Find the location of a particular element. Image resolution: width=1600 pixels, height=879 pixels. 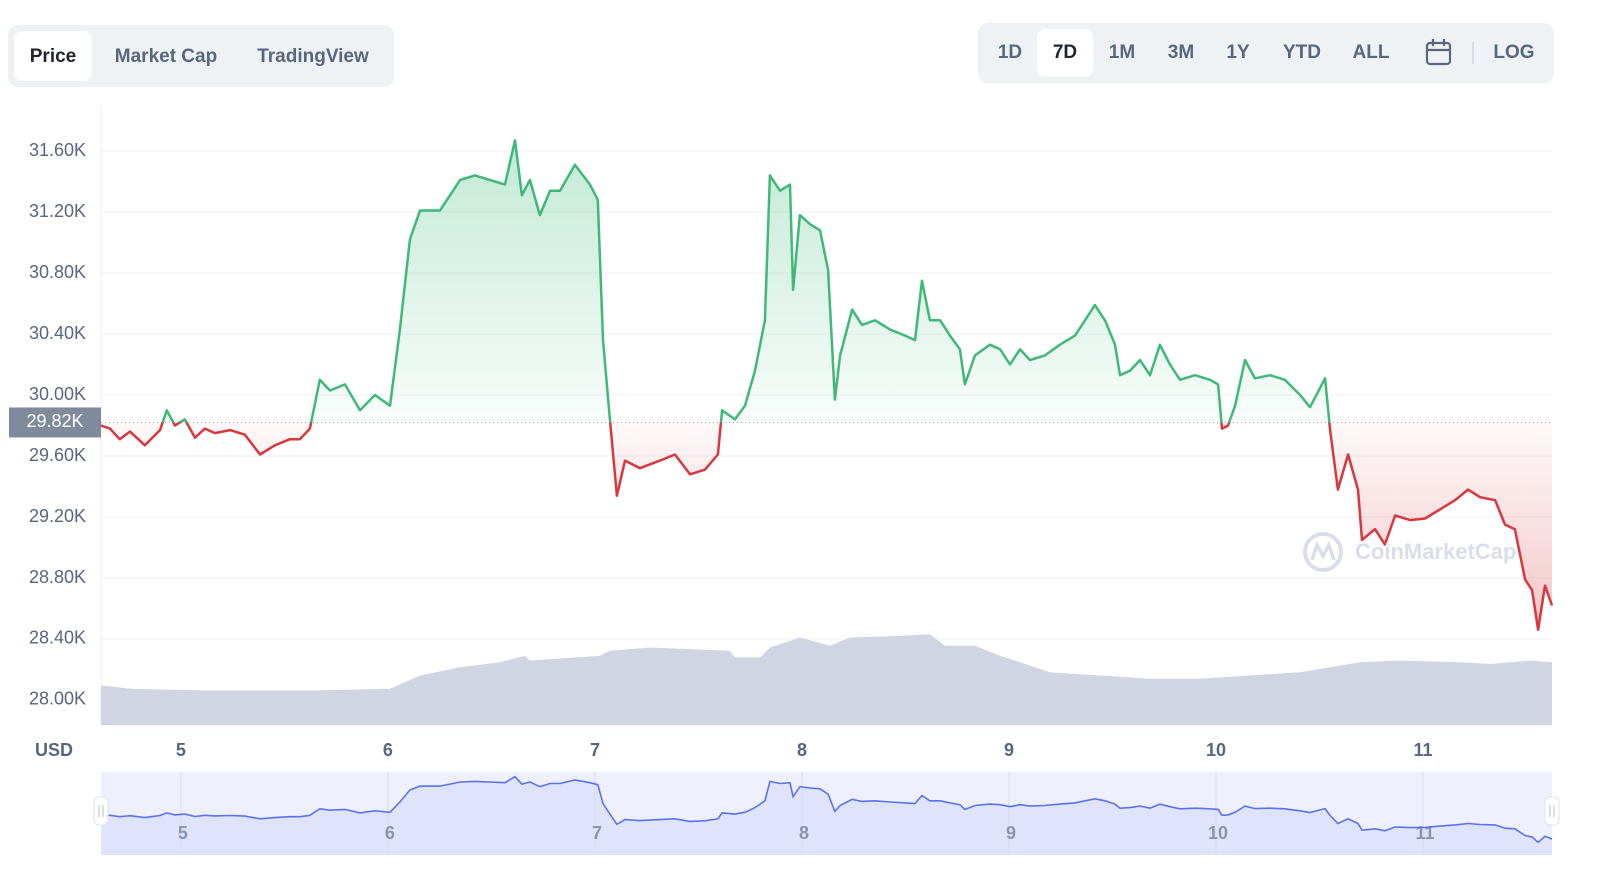

tab-button: TradingView is located at coordinates (313, 56).